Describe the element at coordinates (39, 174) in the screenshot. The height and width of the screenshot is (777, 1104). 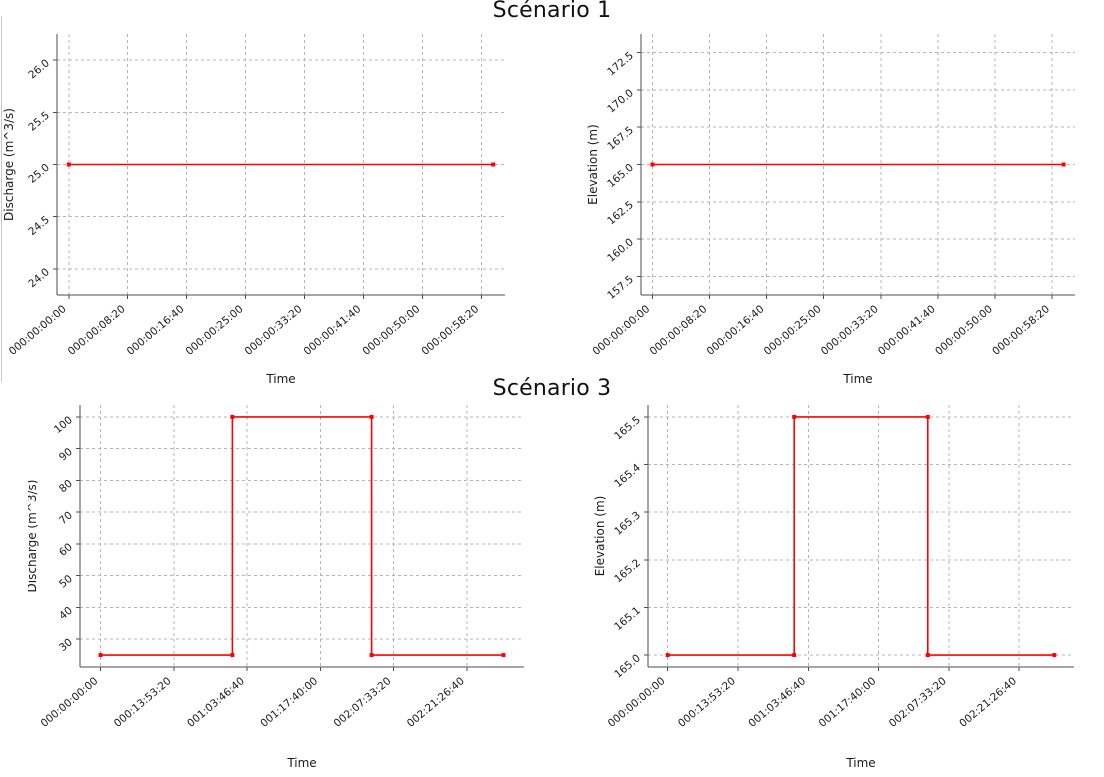
I see `svg-text: 25.0` at that location.